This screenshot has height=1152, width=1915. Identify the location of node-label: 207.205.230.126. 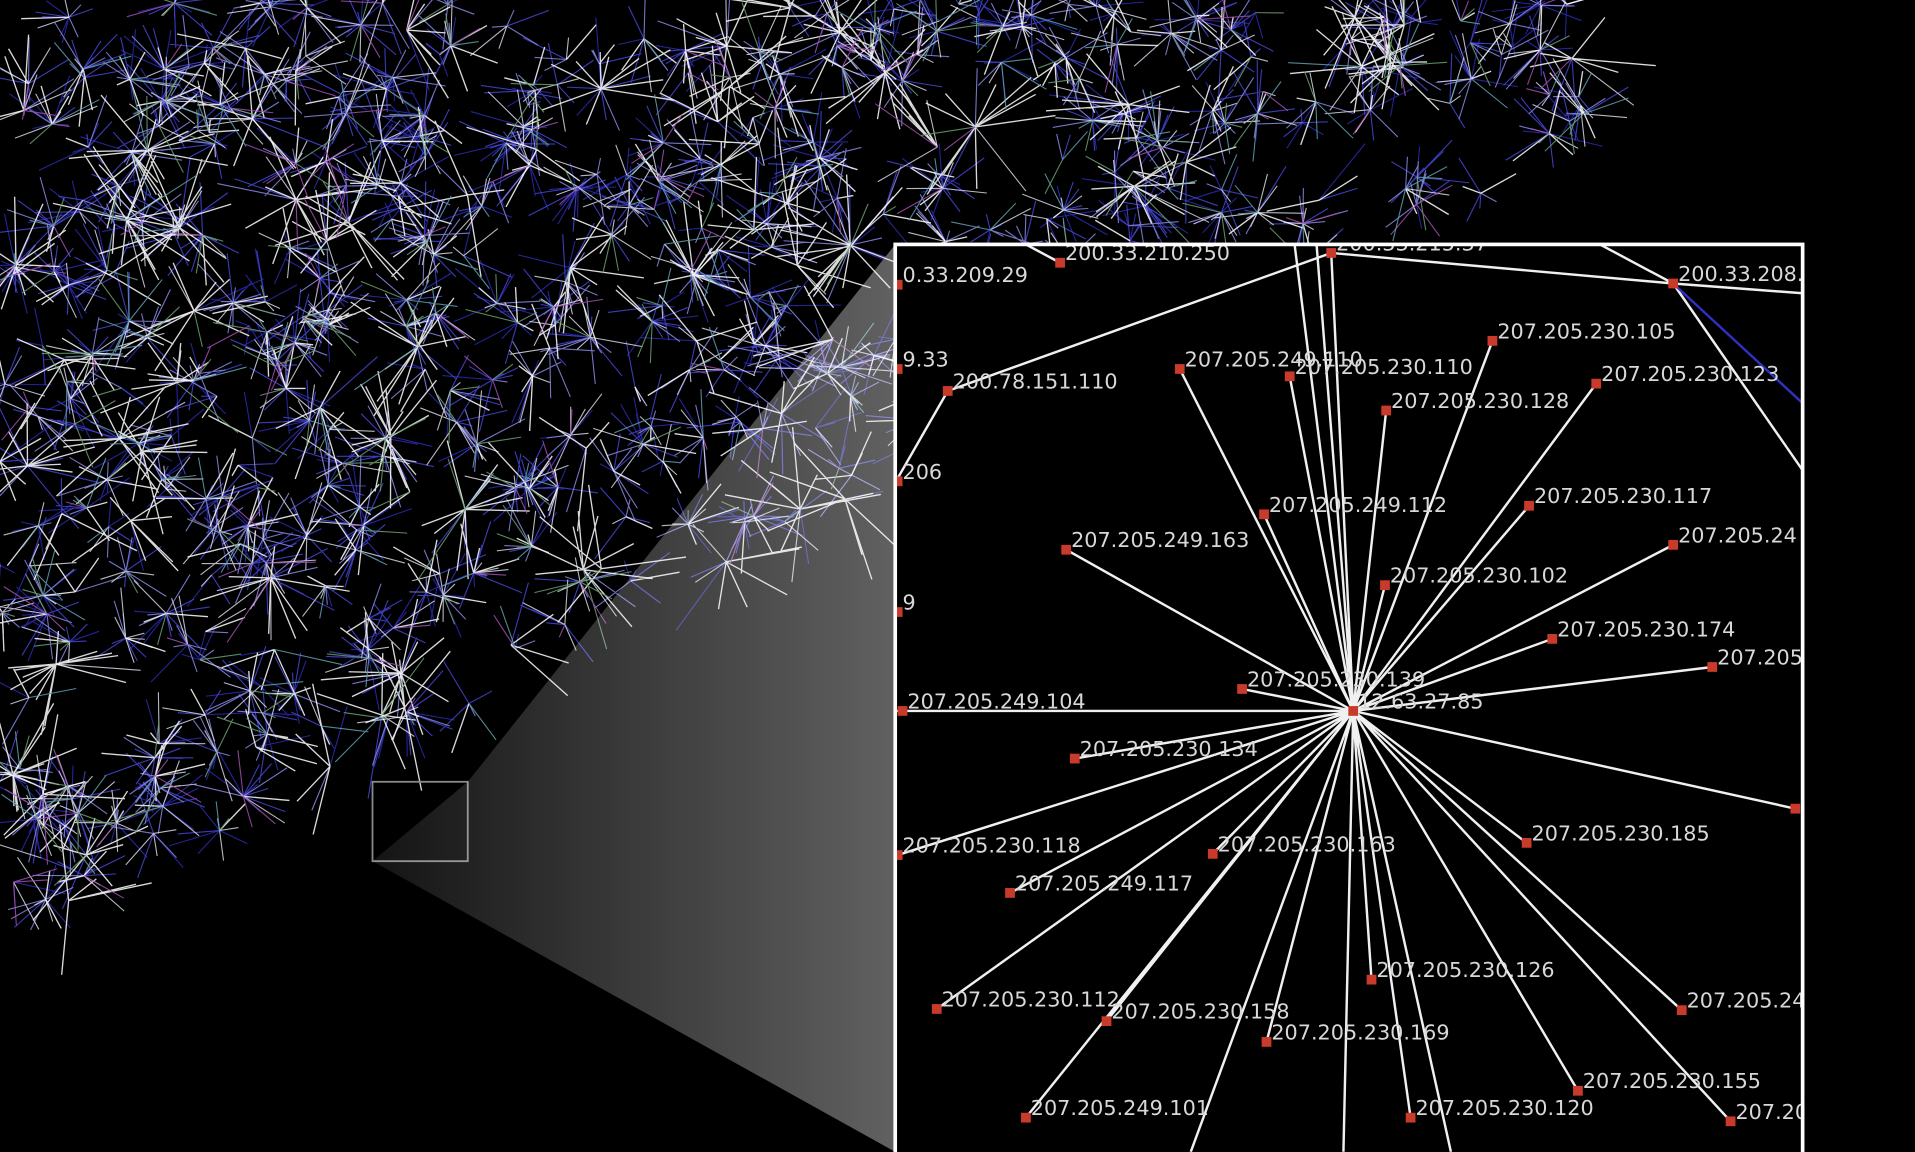
(1465, 970).